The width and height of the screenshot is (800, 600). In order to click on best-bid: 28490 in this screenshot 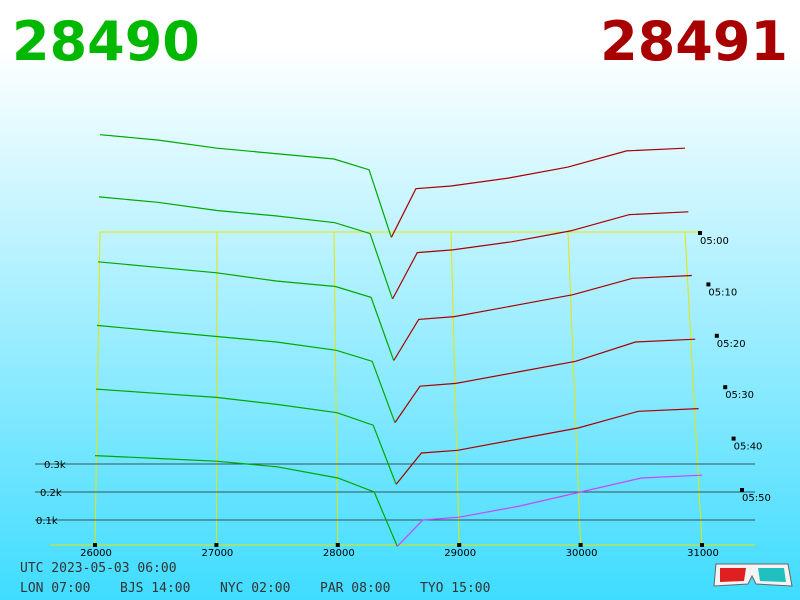, I will do `click(106, 41)`.